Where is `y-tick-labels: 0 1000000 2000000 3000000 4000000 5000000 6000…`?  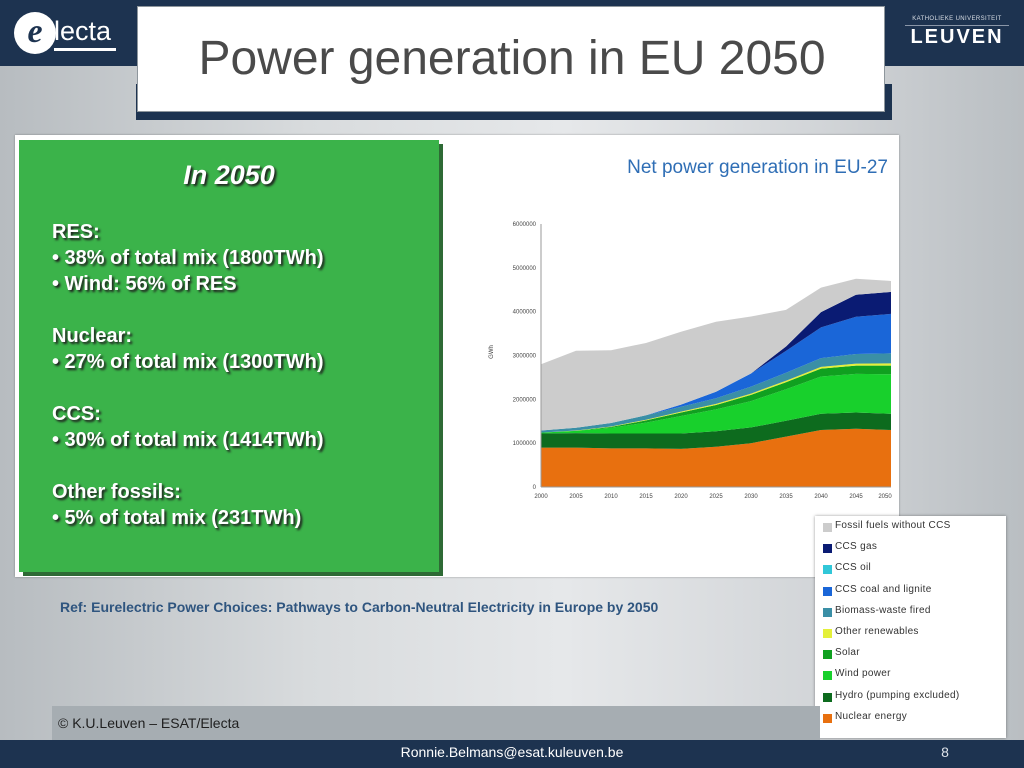
y-tick-labels: 0 1000000 2000000 3000000 4000000 5000000 6000… is located at coordinates (525, 356).